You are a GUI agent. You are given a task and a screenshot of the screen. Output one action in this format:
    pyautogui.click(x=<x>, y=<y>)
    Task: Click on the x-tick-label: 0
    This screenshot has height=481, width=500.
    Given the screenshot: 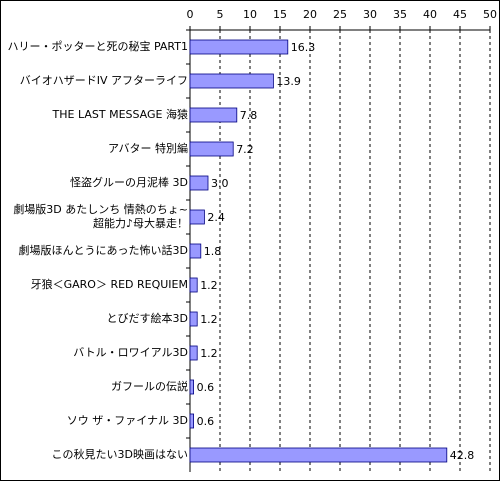 What is the action you would take?
    pyautogui.click(x=190, y=14)
    